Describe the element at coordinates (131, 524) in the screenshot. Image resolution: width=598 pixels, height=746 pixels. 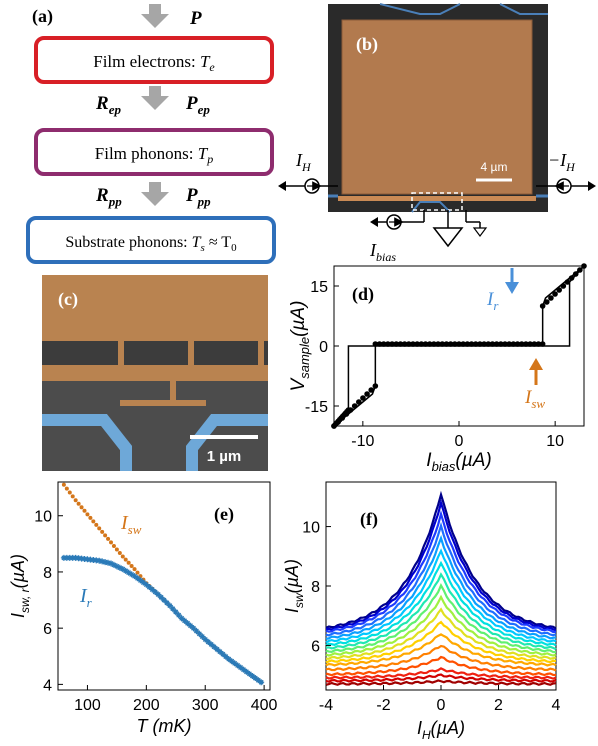
I see `plot-e-isw-label: Isw` at that location.